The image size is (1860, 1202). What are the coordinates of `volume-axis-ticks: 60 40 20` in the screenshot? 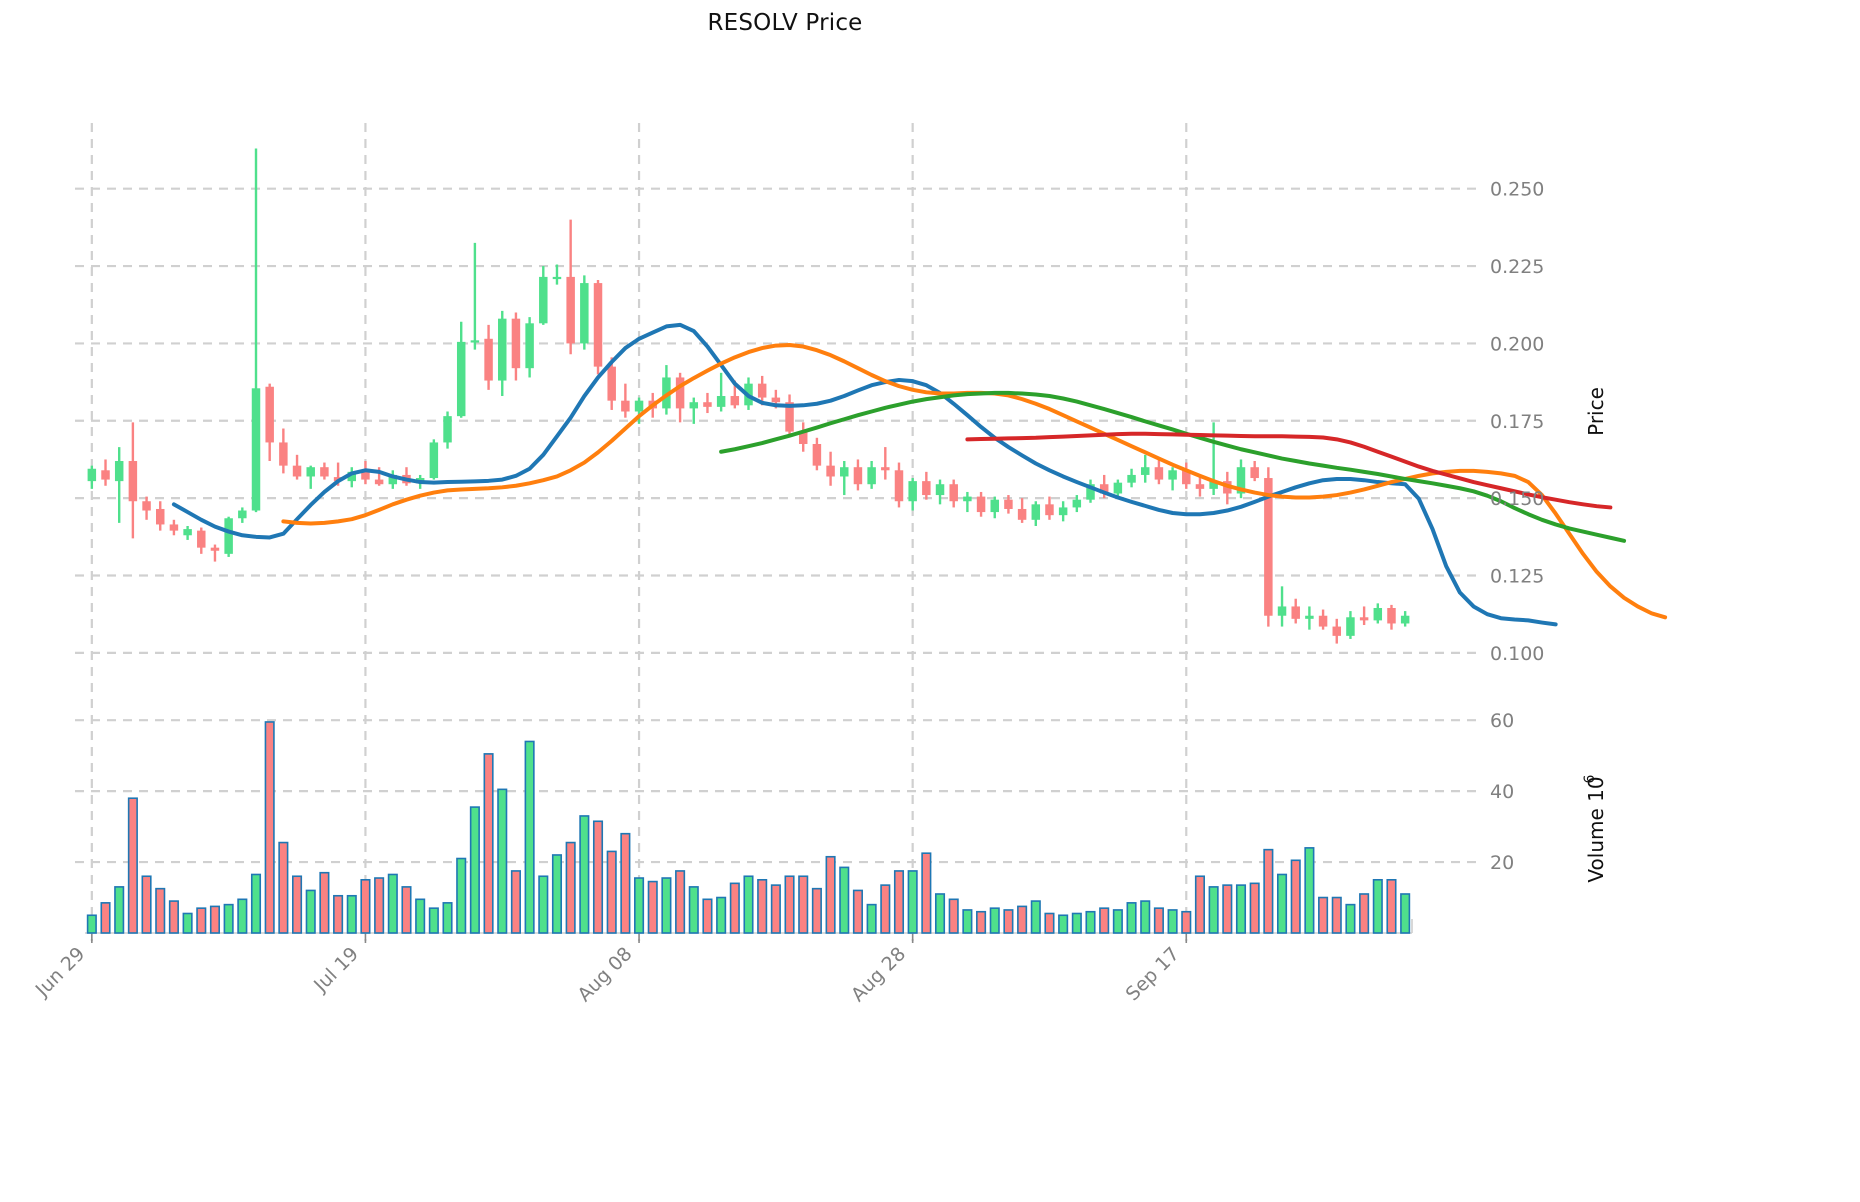 It's located at (1502, 792).